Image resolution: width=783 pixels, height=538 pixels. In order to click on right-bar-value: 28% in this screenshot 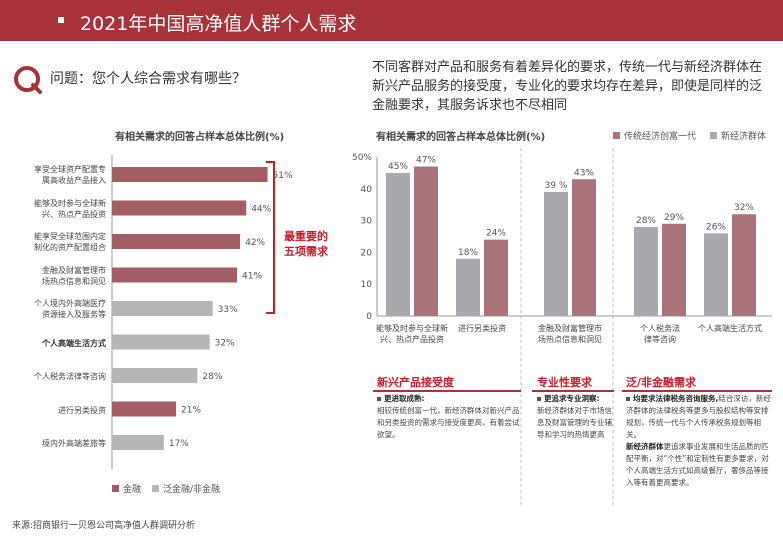, I will do `click(646, 221)`.